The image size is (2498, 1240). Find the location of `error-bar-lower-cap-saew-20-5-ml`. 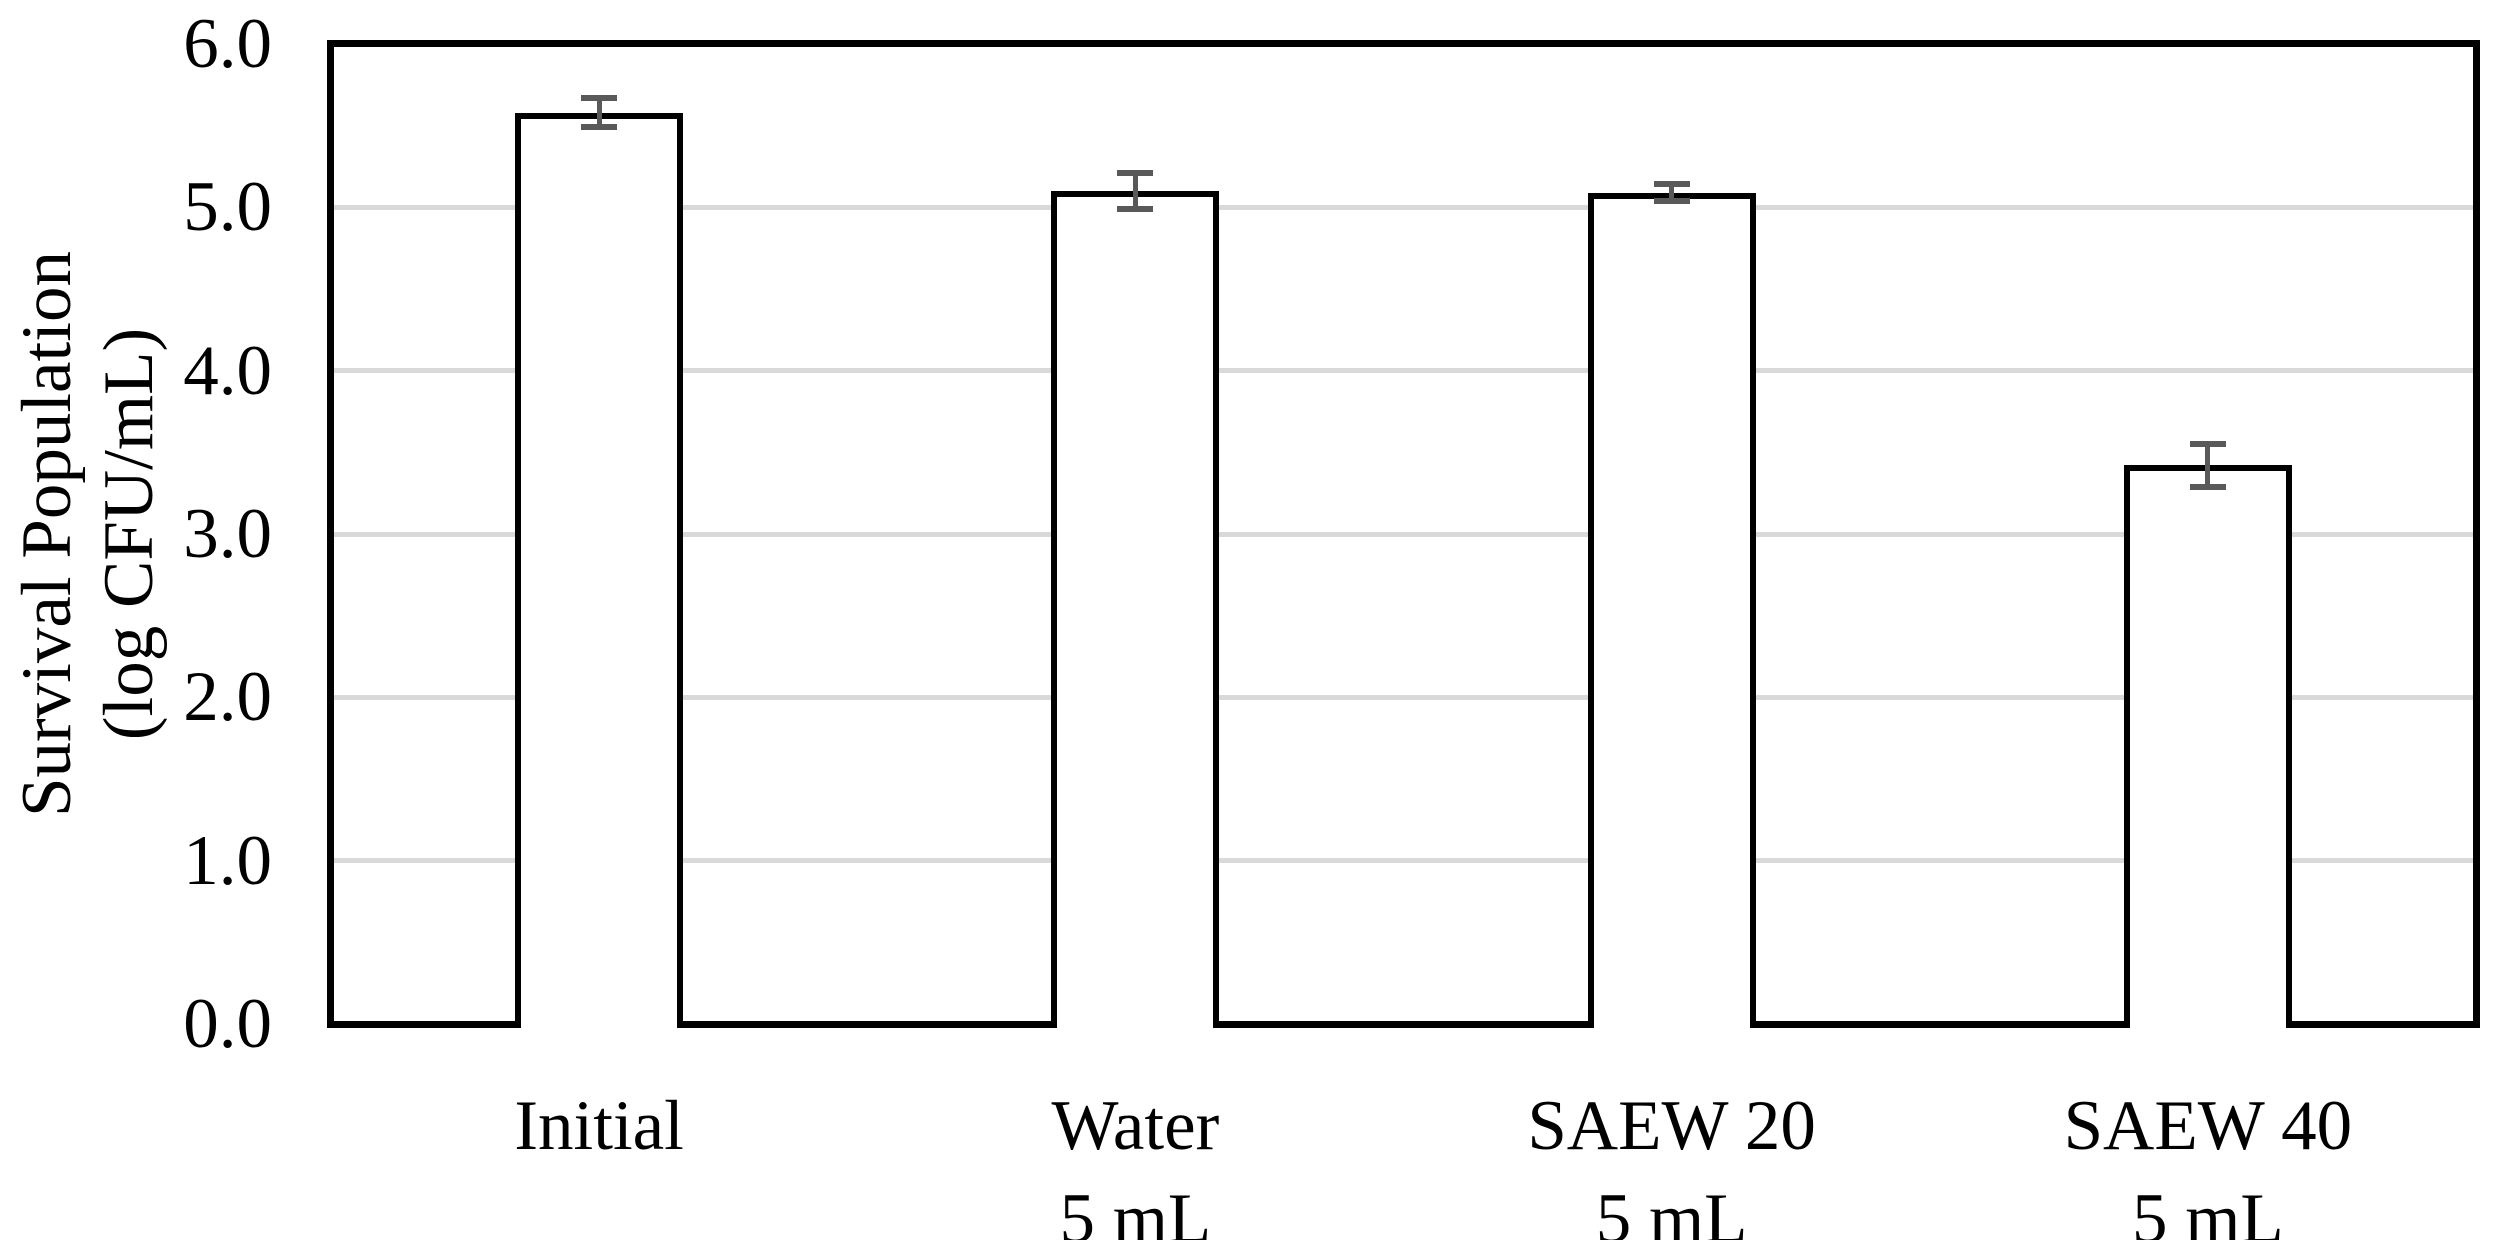

error-bar-lower-cap-saew-20-5-ml is located at coordinates (1671, 200).